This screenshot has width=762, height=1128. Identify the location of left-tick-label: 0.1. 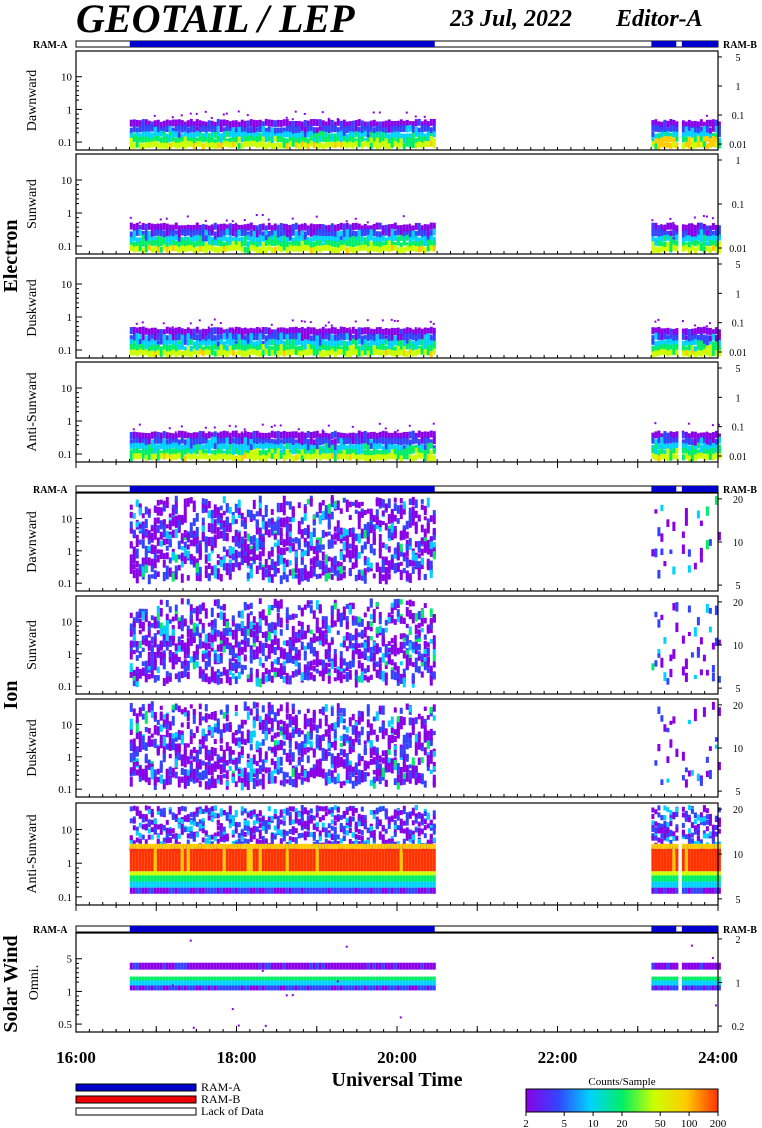
(65, 247).